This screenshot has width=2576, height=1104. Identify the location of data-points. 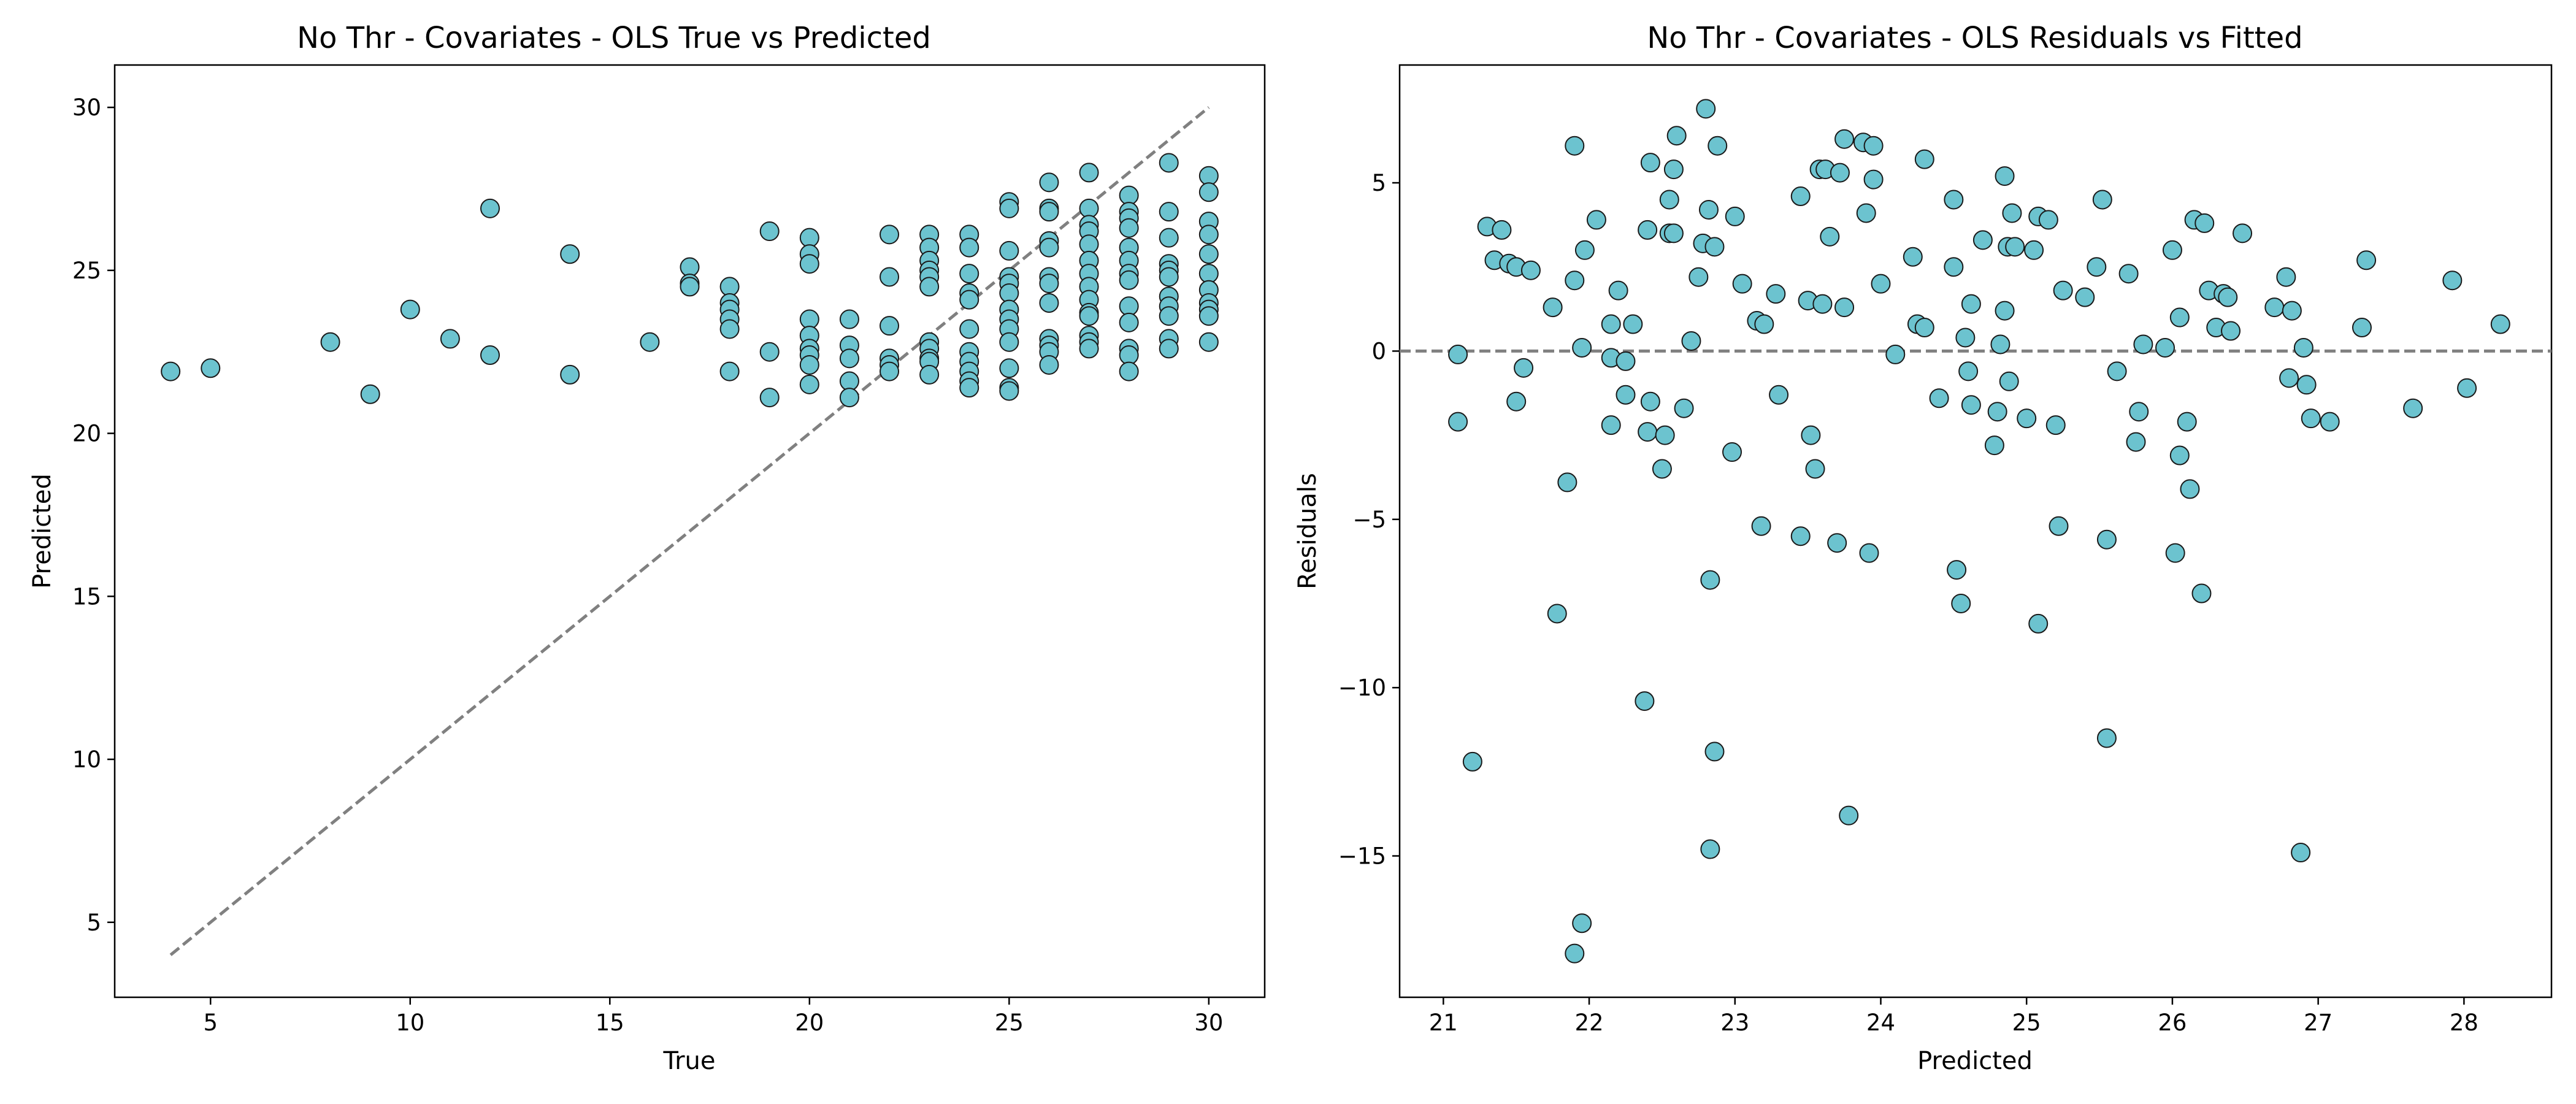
(690, 280).